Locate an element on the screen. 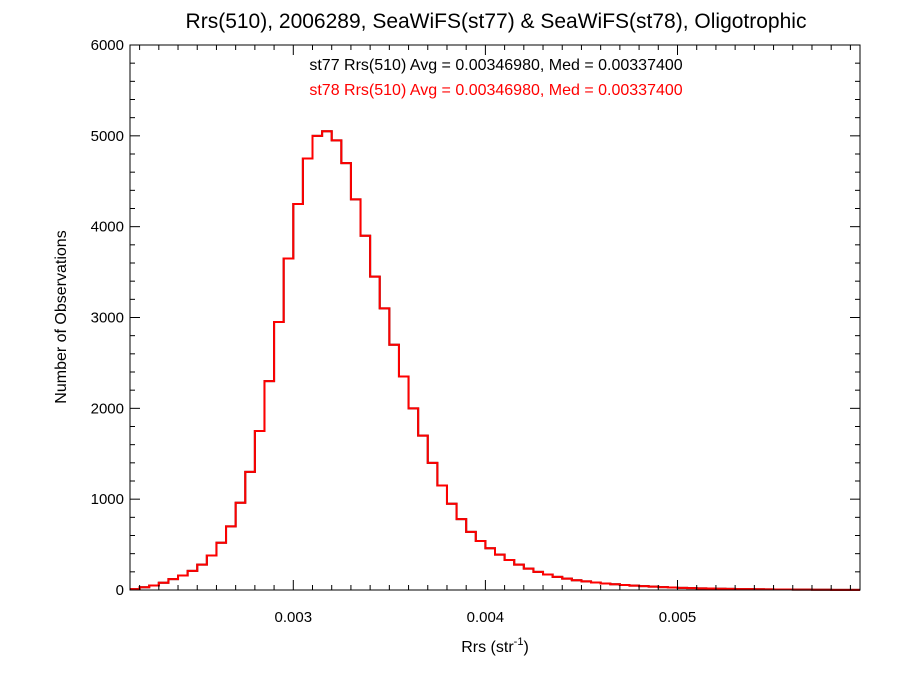  y-tick-label: 2000 is located at coordinates (107, 408).